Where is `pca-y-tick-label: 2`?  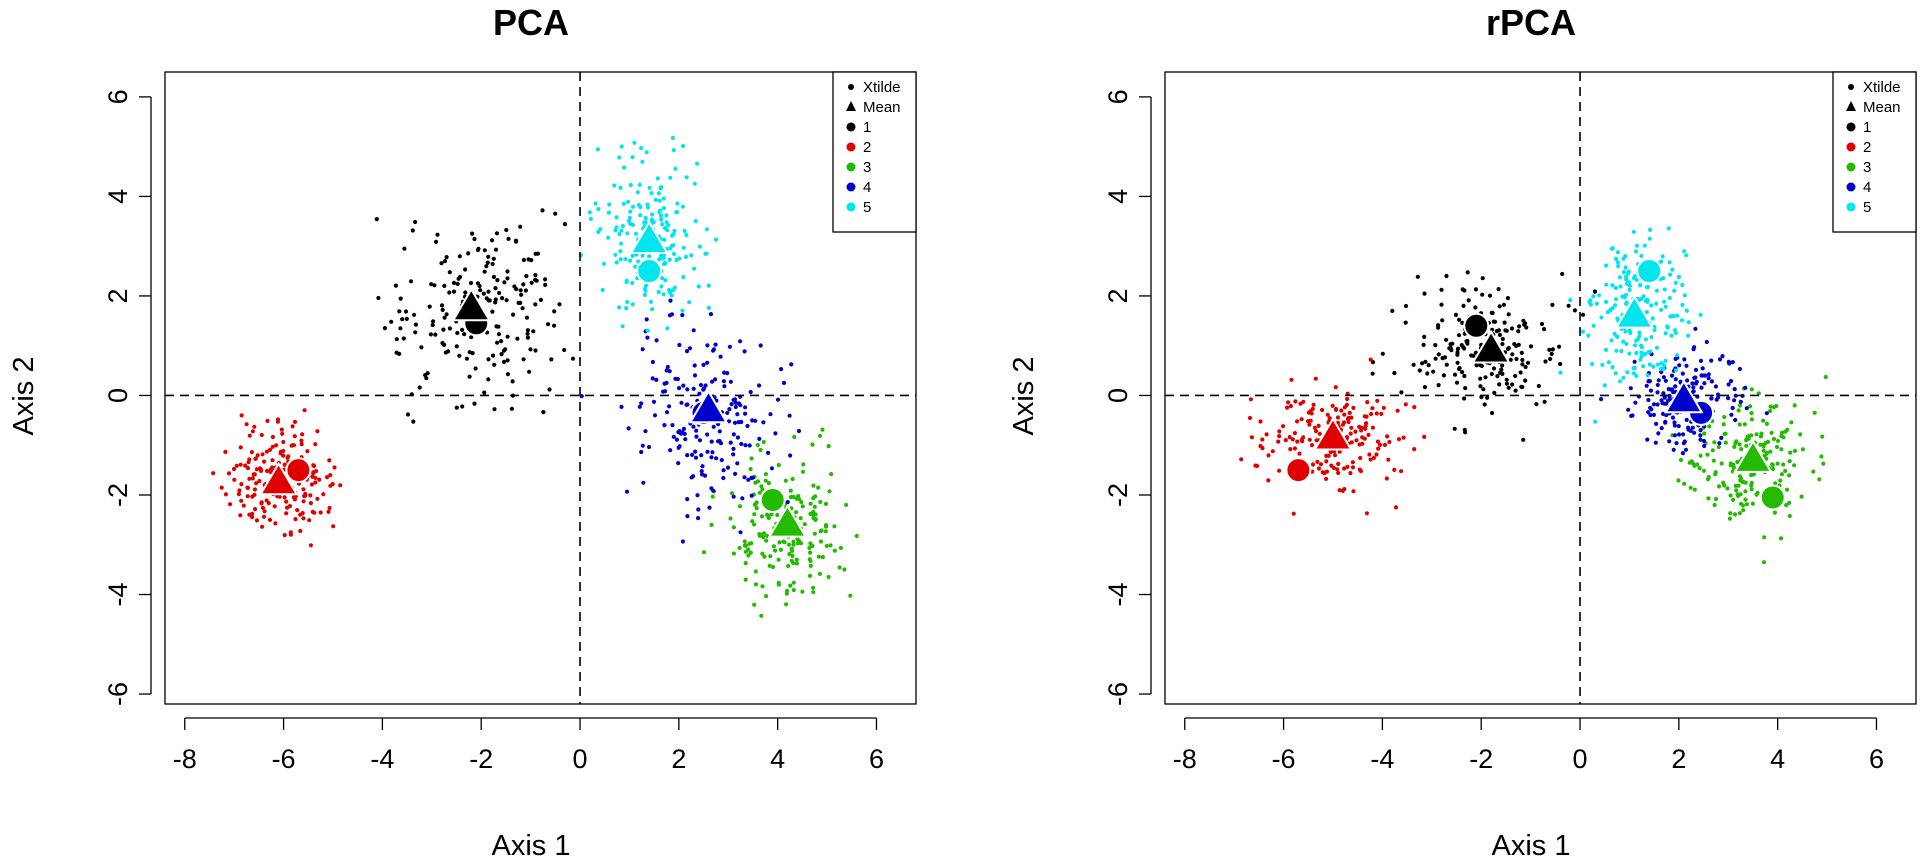
pca-y-tick-label: 2 is located at coordinates (118, 295).